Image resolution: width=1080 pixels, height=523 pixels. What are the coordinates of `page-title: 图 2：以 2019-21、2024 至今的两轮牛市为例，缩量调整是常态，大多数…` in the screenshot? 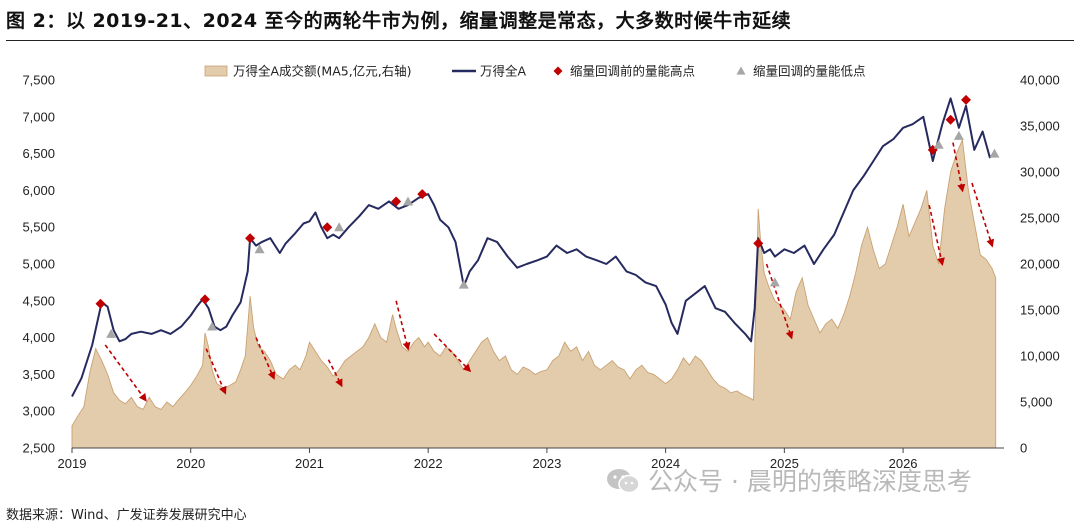 It's located at (399, 21).